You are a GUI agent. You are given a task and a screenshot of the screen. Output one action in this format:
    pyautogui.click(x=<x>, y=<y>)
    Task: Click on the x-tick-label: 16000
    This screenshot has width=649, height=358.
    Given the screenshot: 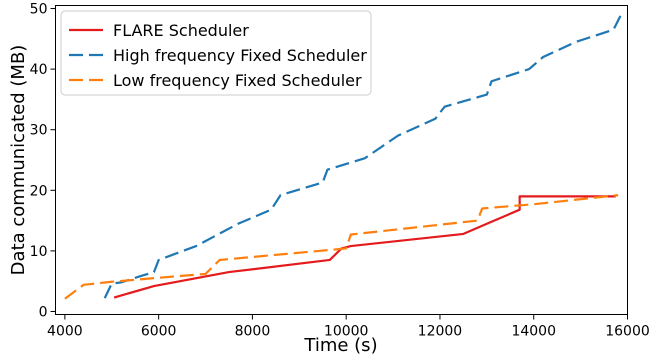 What is the action you would take?
    pyautogui.click(x=627, y=332)
    